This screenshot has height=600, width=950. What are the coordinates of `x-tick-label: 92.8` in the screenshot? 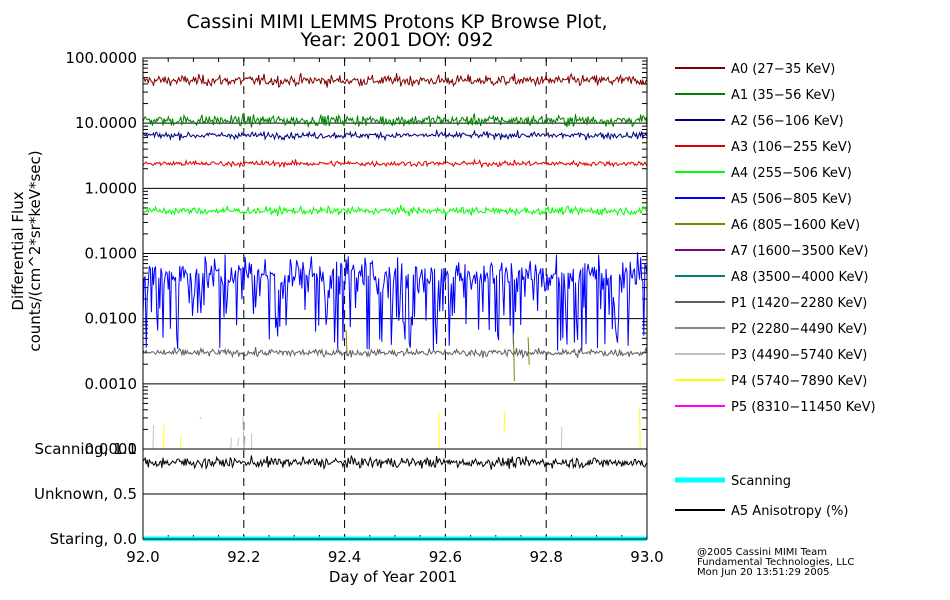 It's located at (545, 557).